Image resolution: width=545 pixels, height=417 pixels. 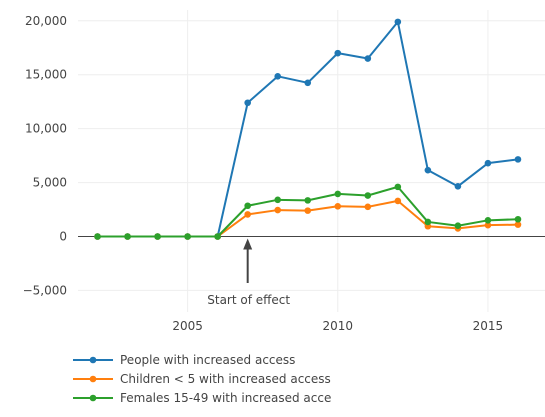 I want to click on annotations: Start of effect, so click(x=248, y=272).